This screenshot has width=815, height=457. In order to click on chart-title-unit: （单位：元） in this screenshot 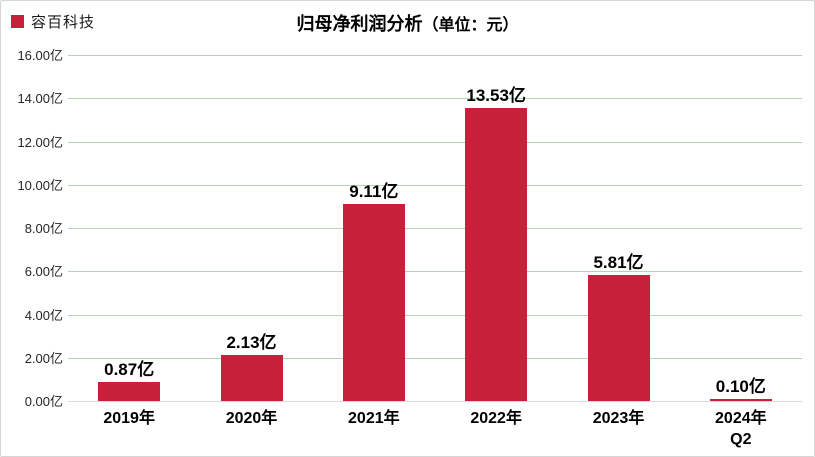, I will do `click(470, 25)`.